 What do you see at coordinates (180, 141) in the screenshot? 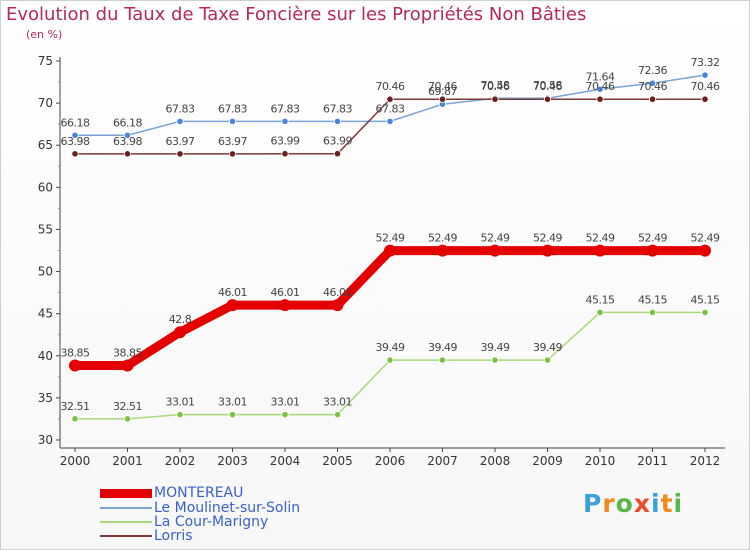
I see `data-label-lorris: 63.97` at bounding box center [180, 141].